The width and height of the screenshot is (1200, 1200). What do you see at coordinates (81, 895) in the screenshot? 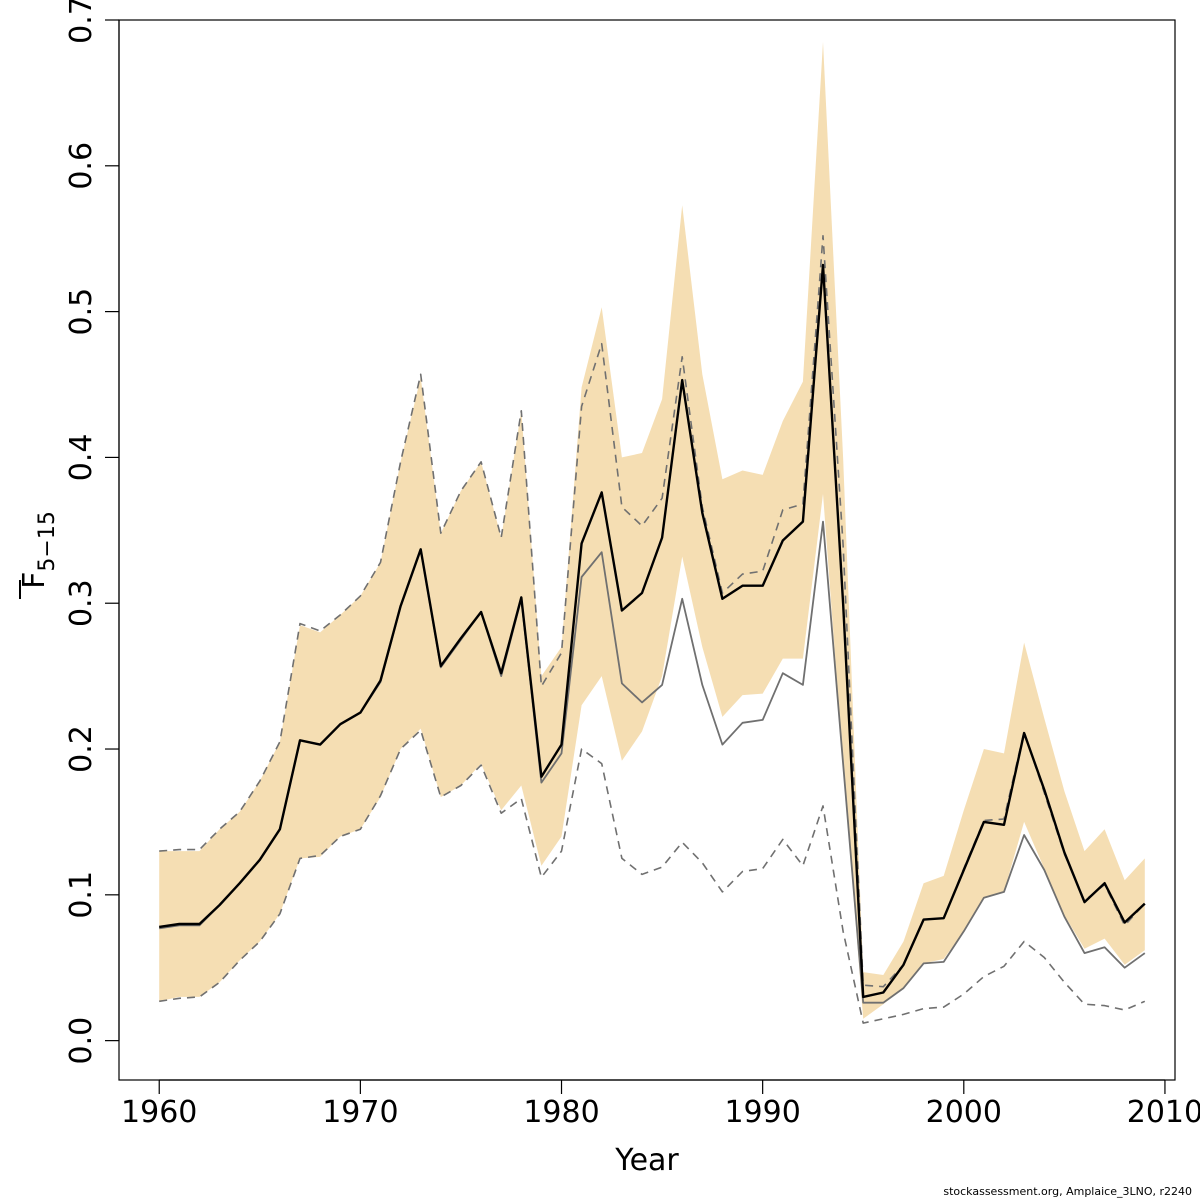
I see `y-tick-label: 0.1` at bounding box center [81, 895].